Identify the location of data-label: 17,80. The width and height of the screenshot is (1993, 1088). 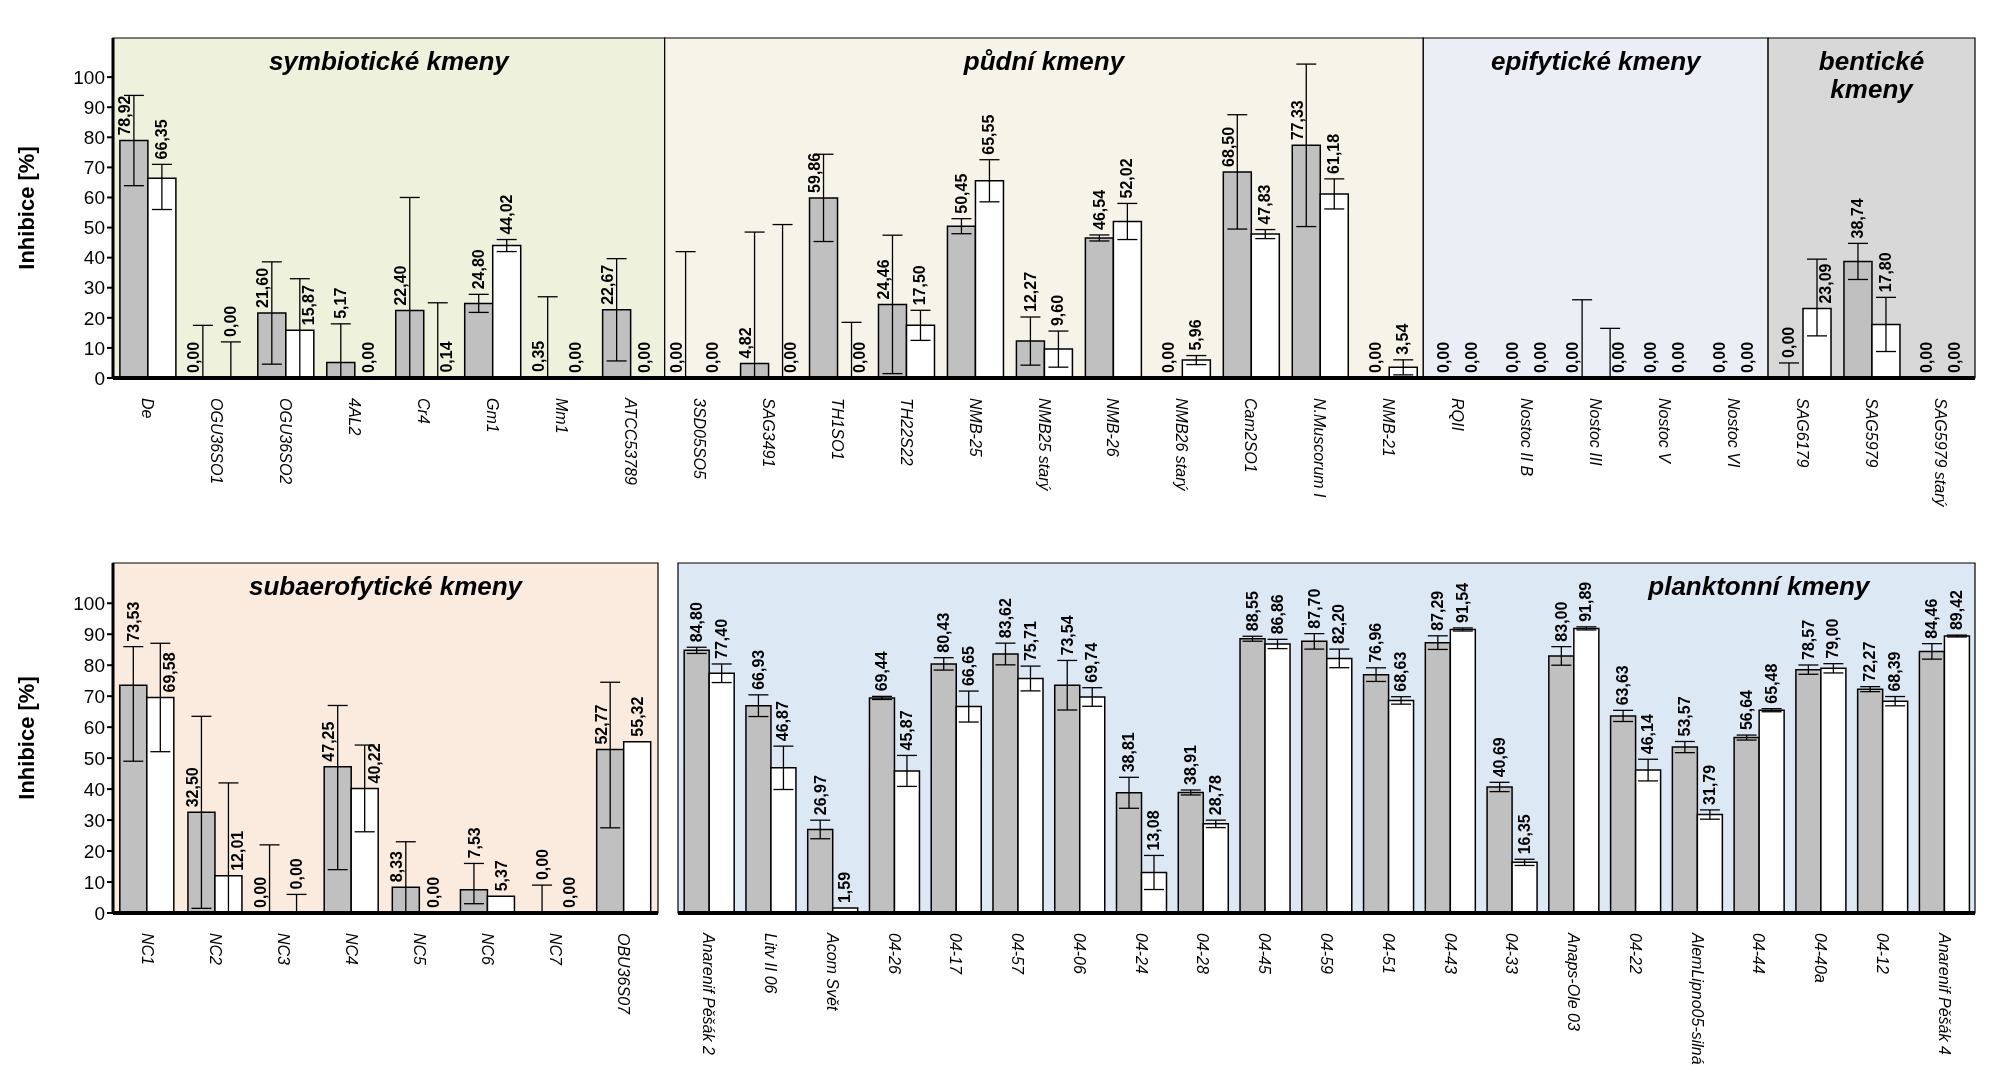
(1885, 272).